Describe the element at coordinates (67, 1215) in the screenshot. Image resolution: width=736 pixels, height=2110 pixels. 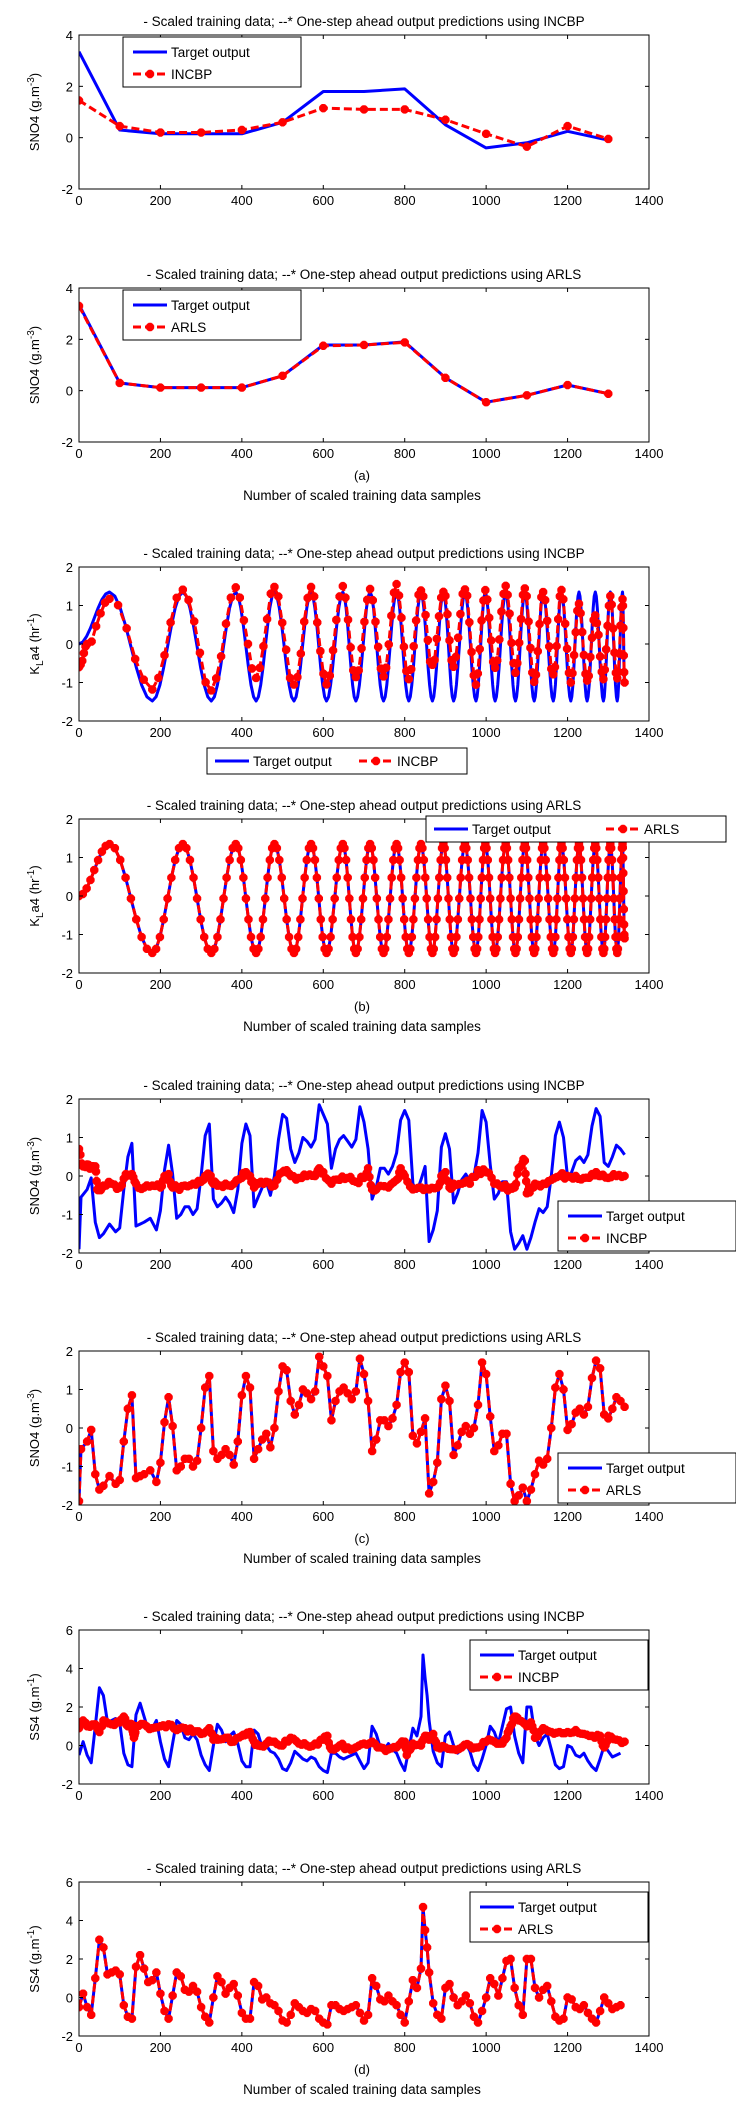
I see `y-tick-label: -1` at that location.